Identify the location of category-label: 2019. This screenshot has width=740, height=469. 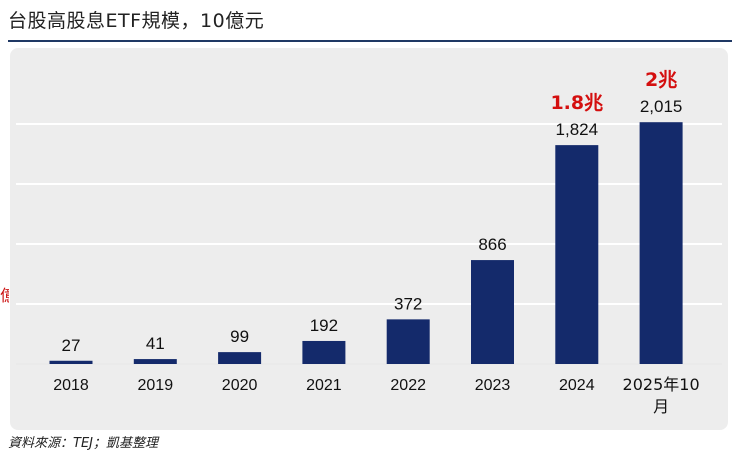
(156, 385).